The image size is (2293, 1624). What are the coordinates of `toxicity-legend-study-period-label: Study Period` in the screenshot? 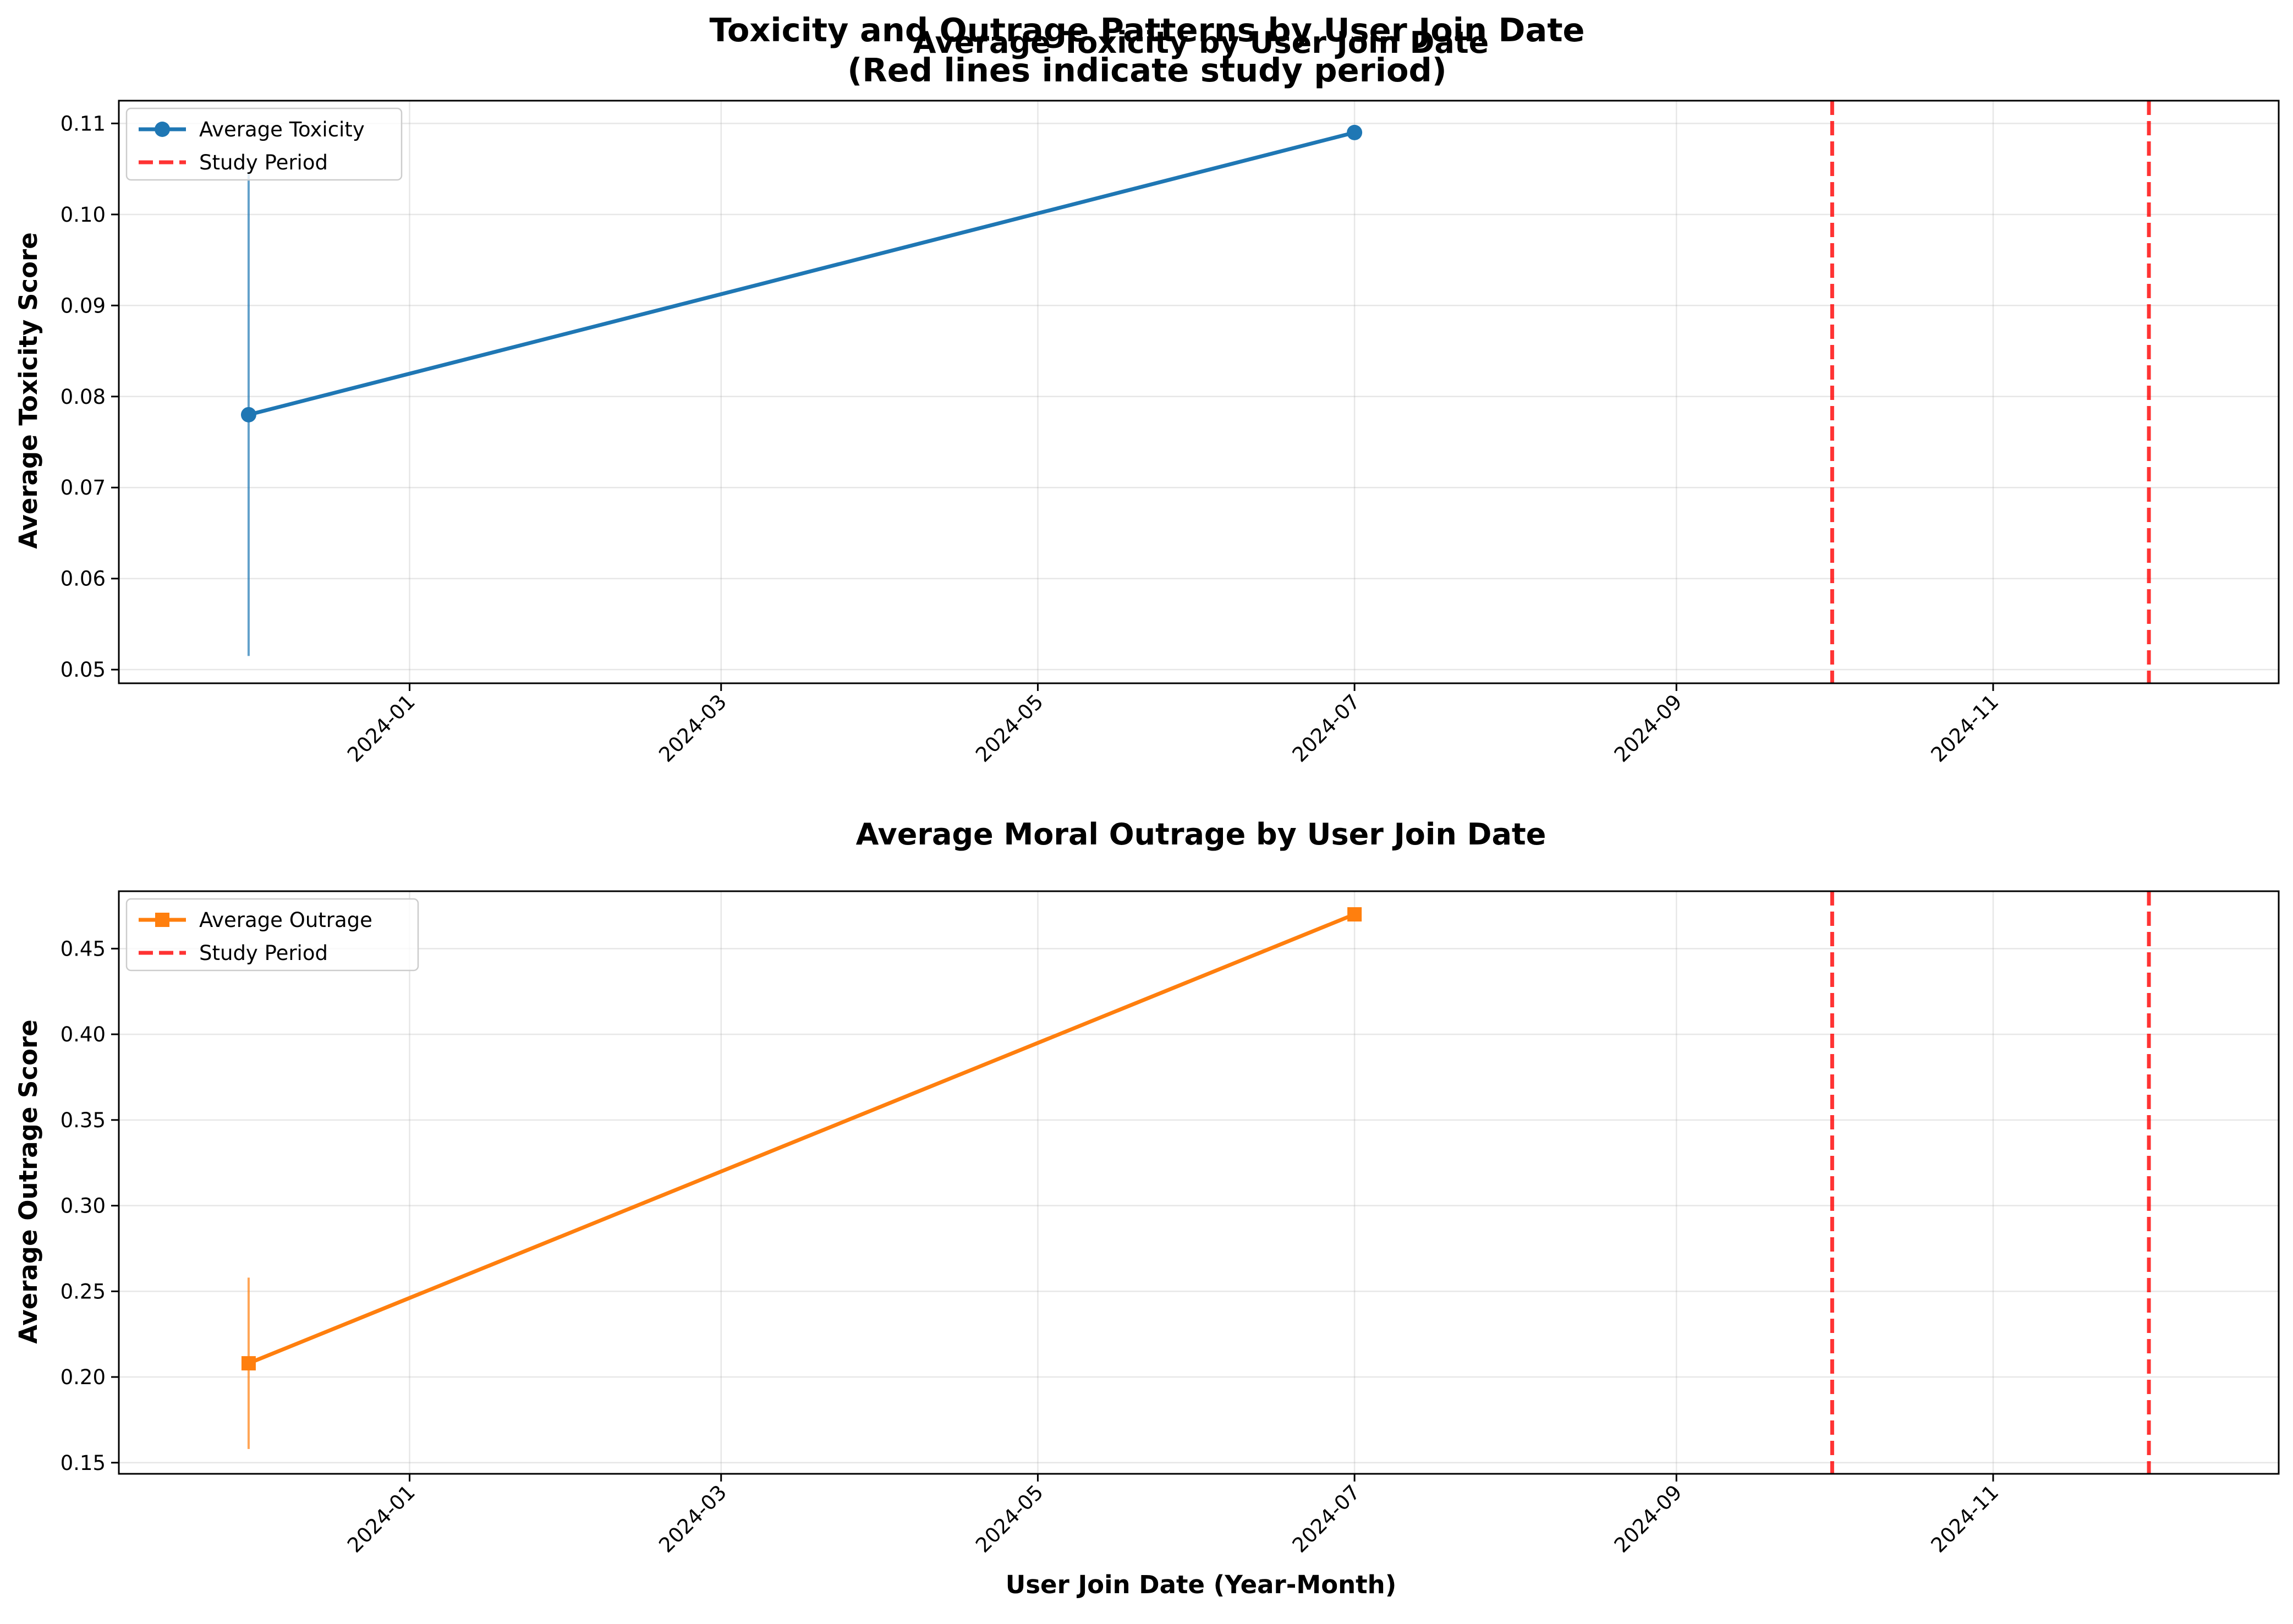 It's located at (263, 162).